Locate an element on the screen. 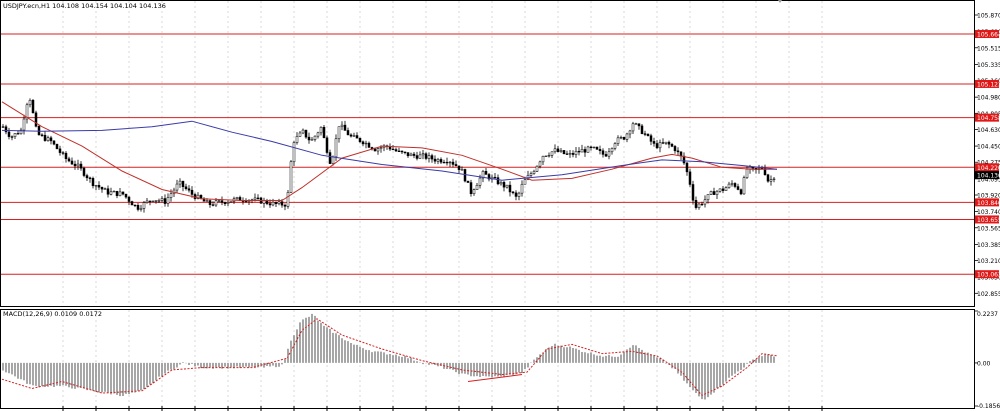 The height and width of the screenshot is (411, 1000). macd-divergence-line is located at coordinates (495, 378).